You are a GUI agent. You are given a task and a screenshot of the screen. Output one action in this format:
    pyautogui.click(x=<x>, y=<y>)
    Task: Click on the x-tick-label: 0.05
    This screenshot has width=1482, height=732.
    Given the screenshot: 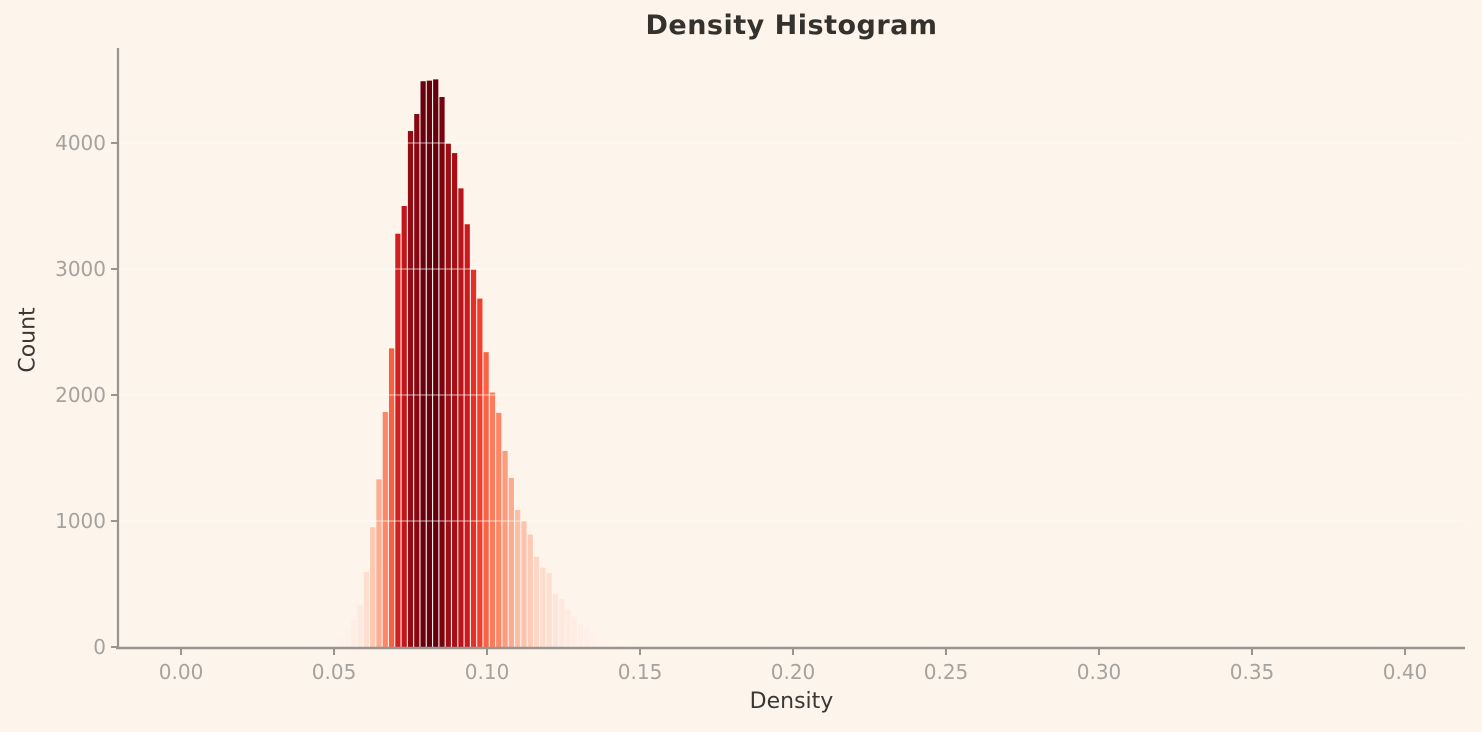 What is the action you would take?
    pyautogui.click(x=334, y=672)
    